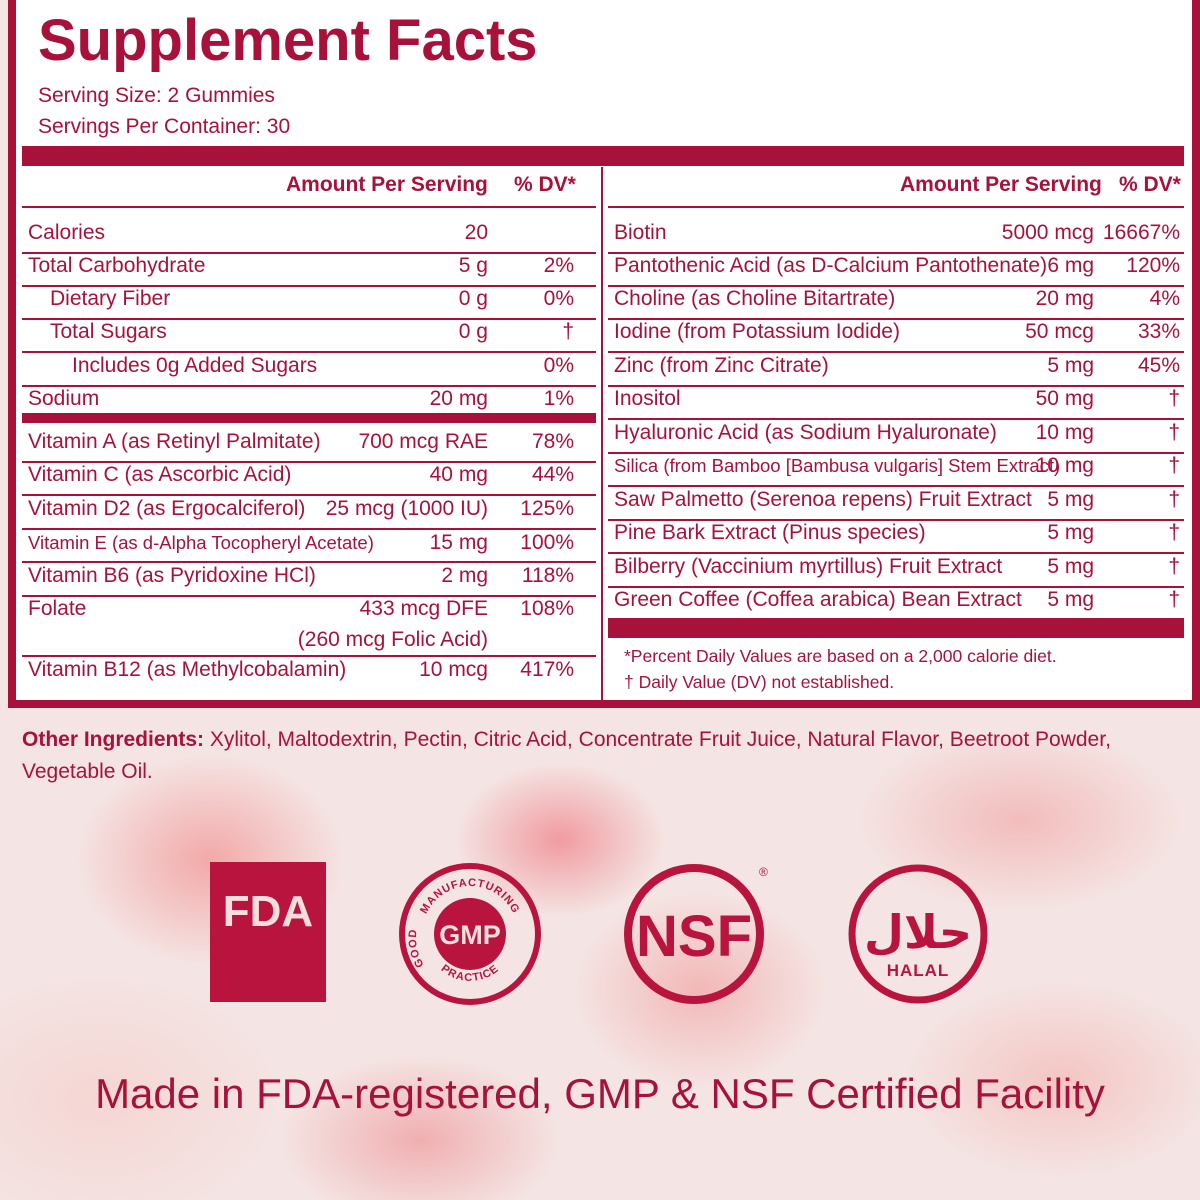 This screenshot has height=1200, width=1200. What do you see at coordinates (1059, 331) in the screenshot?
I see `nutrient-amount: 50 mcg` at bounding box center [1059, 331].